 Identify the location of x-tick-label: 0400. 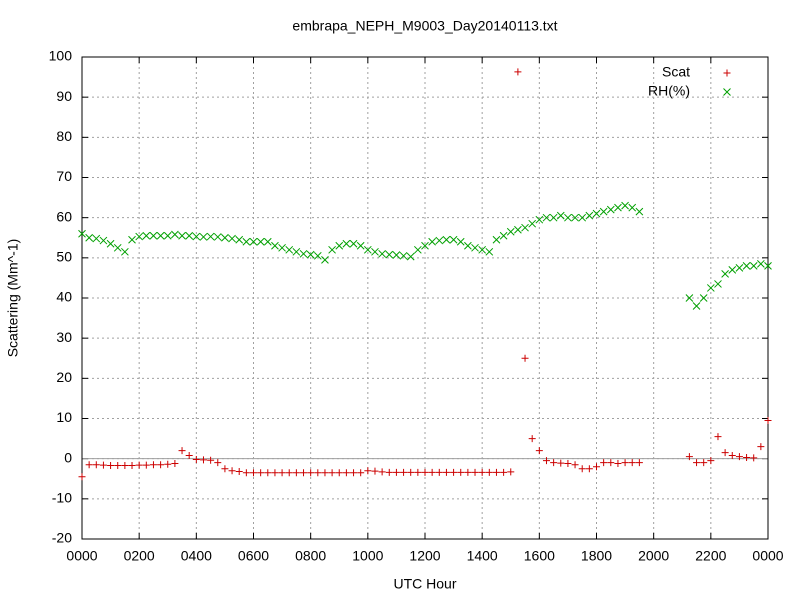
(196, 556).